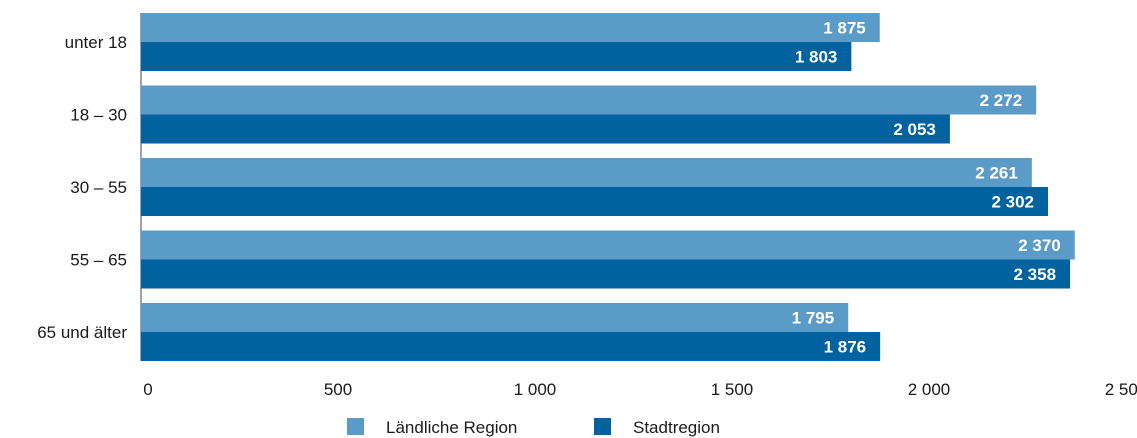  I want to click on legend: Ländliche Region Stadtregion, so click(533, 427).